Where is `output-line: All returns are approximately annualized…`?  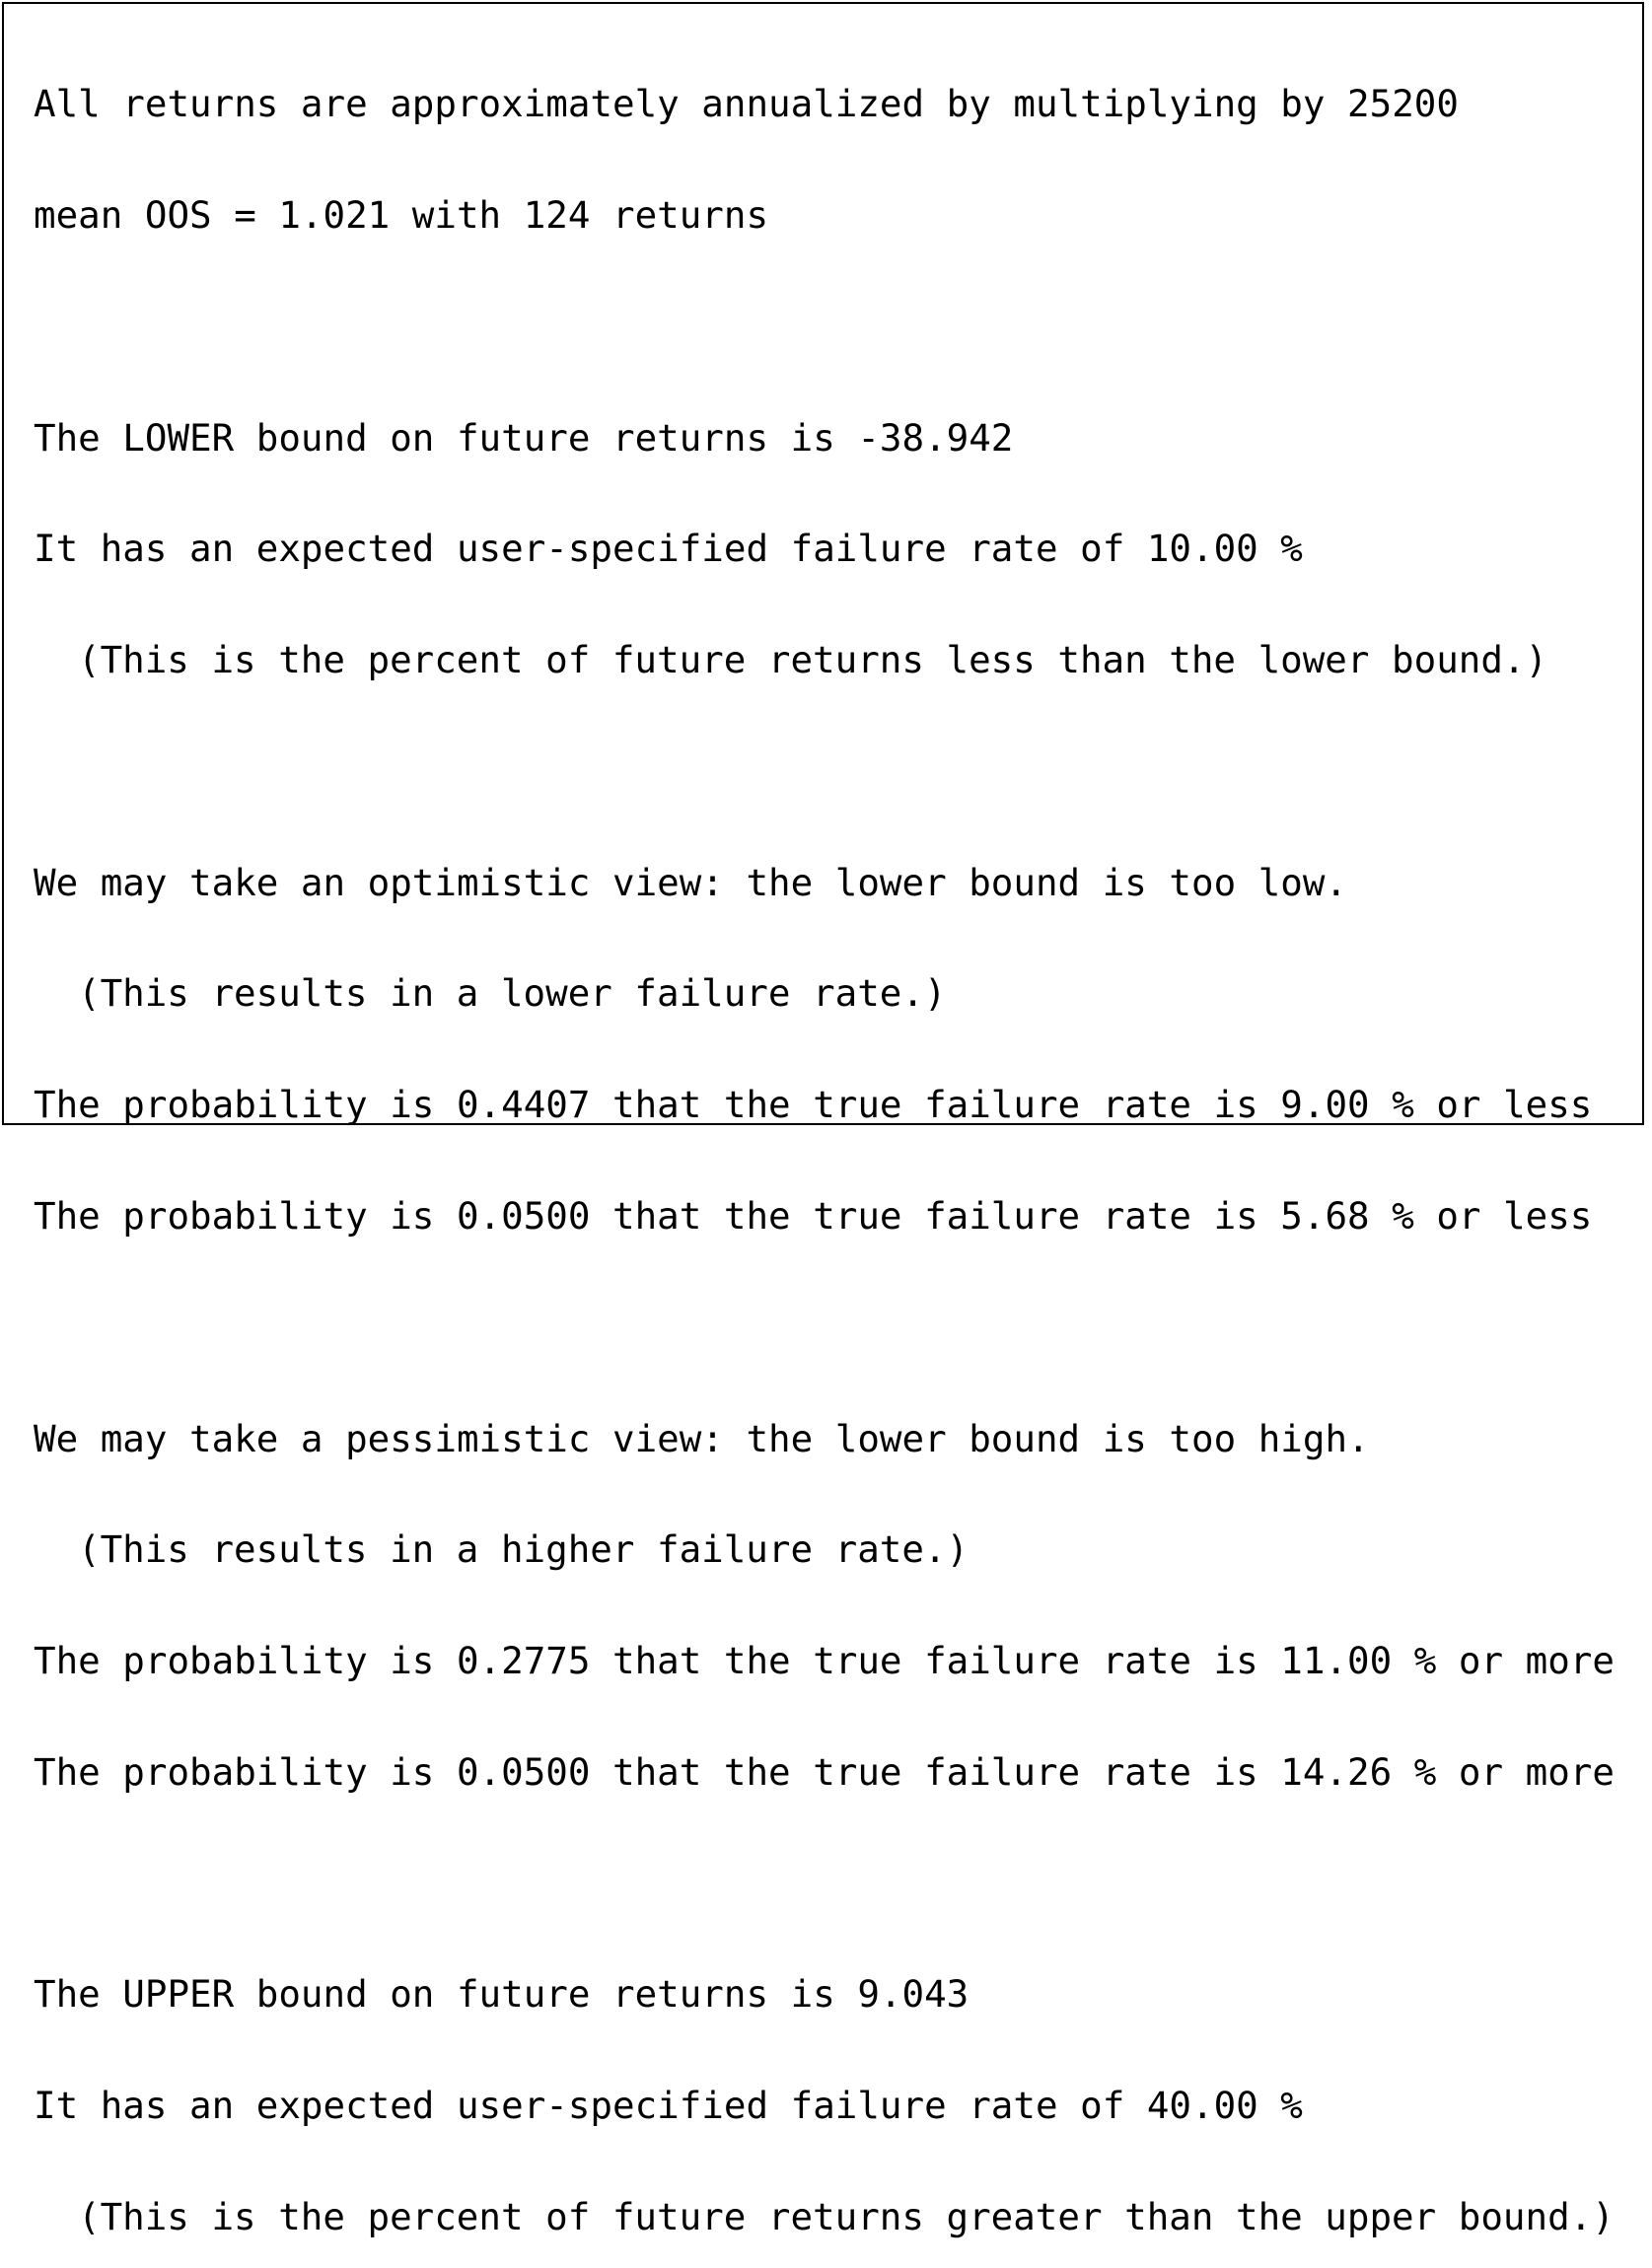 output-line: All returns are approximately annualized… is located at coordinates (747, 104).